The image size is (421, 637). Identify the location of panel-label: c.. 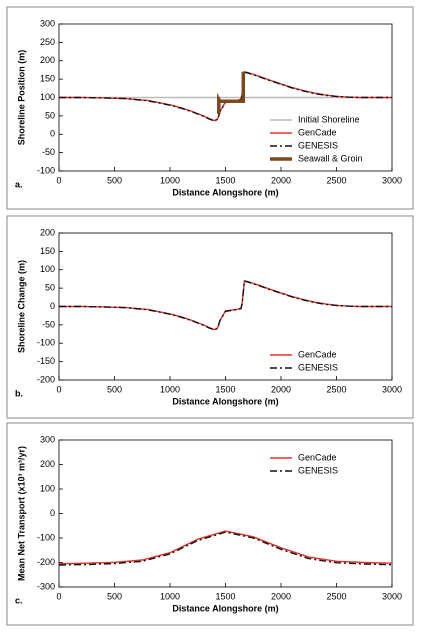
(19, 600).